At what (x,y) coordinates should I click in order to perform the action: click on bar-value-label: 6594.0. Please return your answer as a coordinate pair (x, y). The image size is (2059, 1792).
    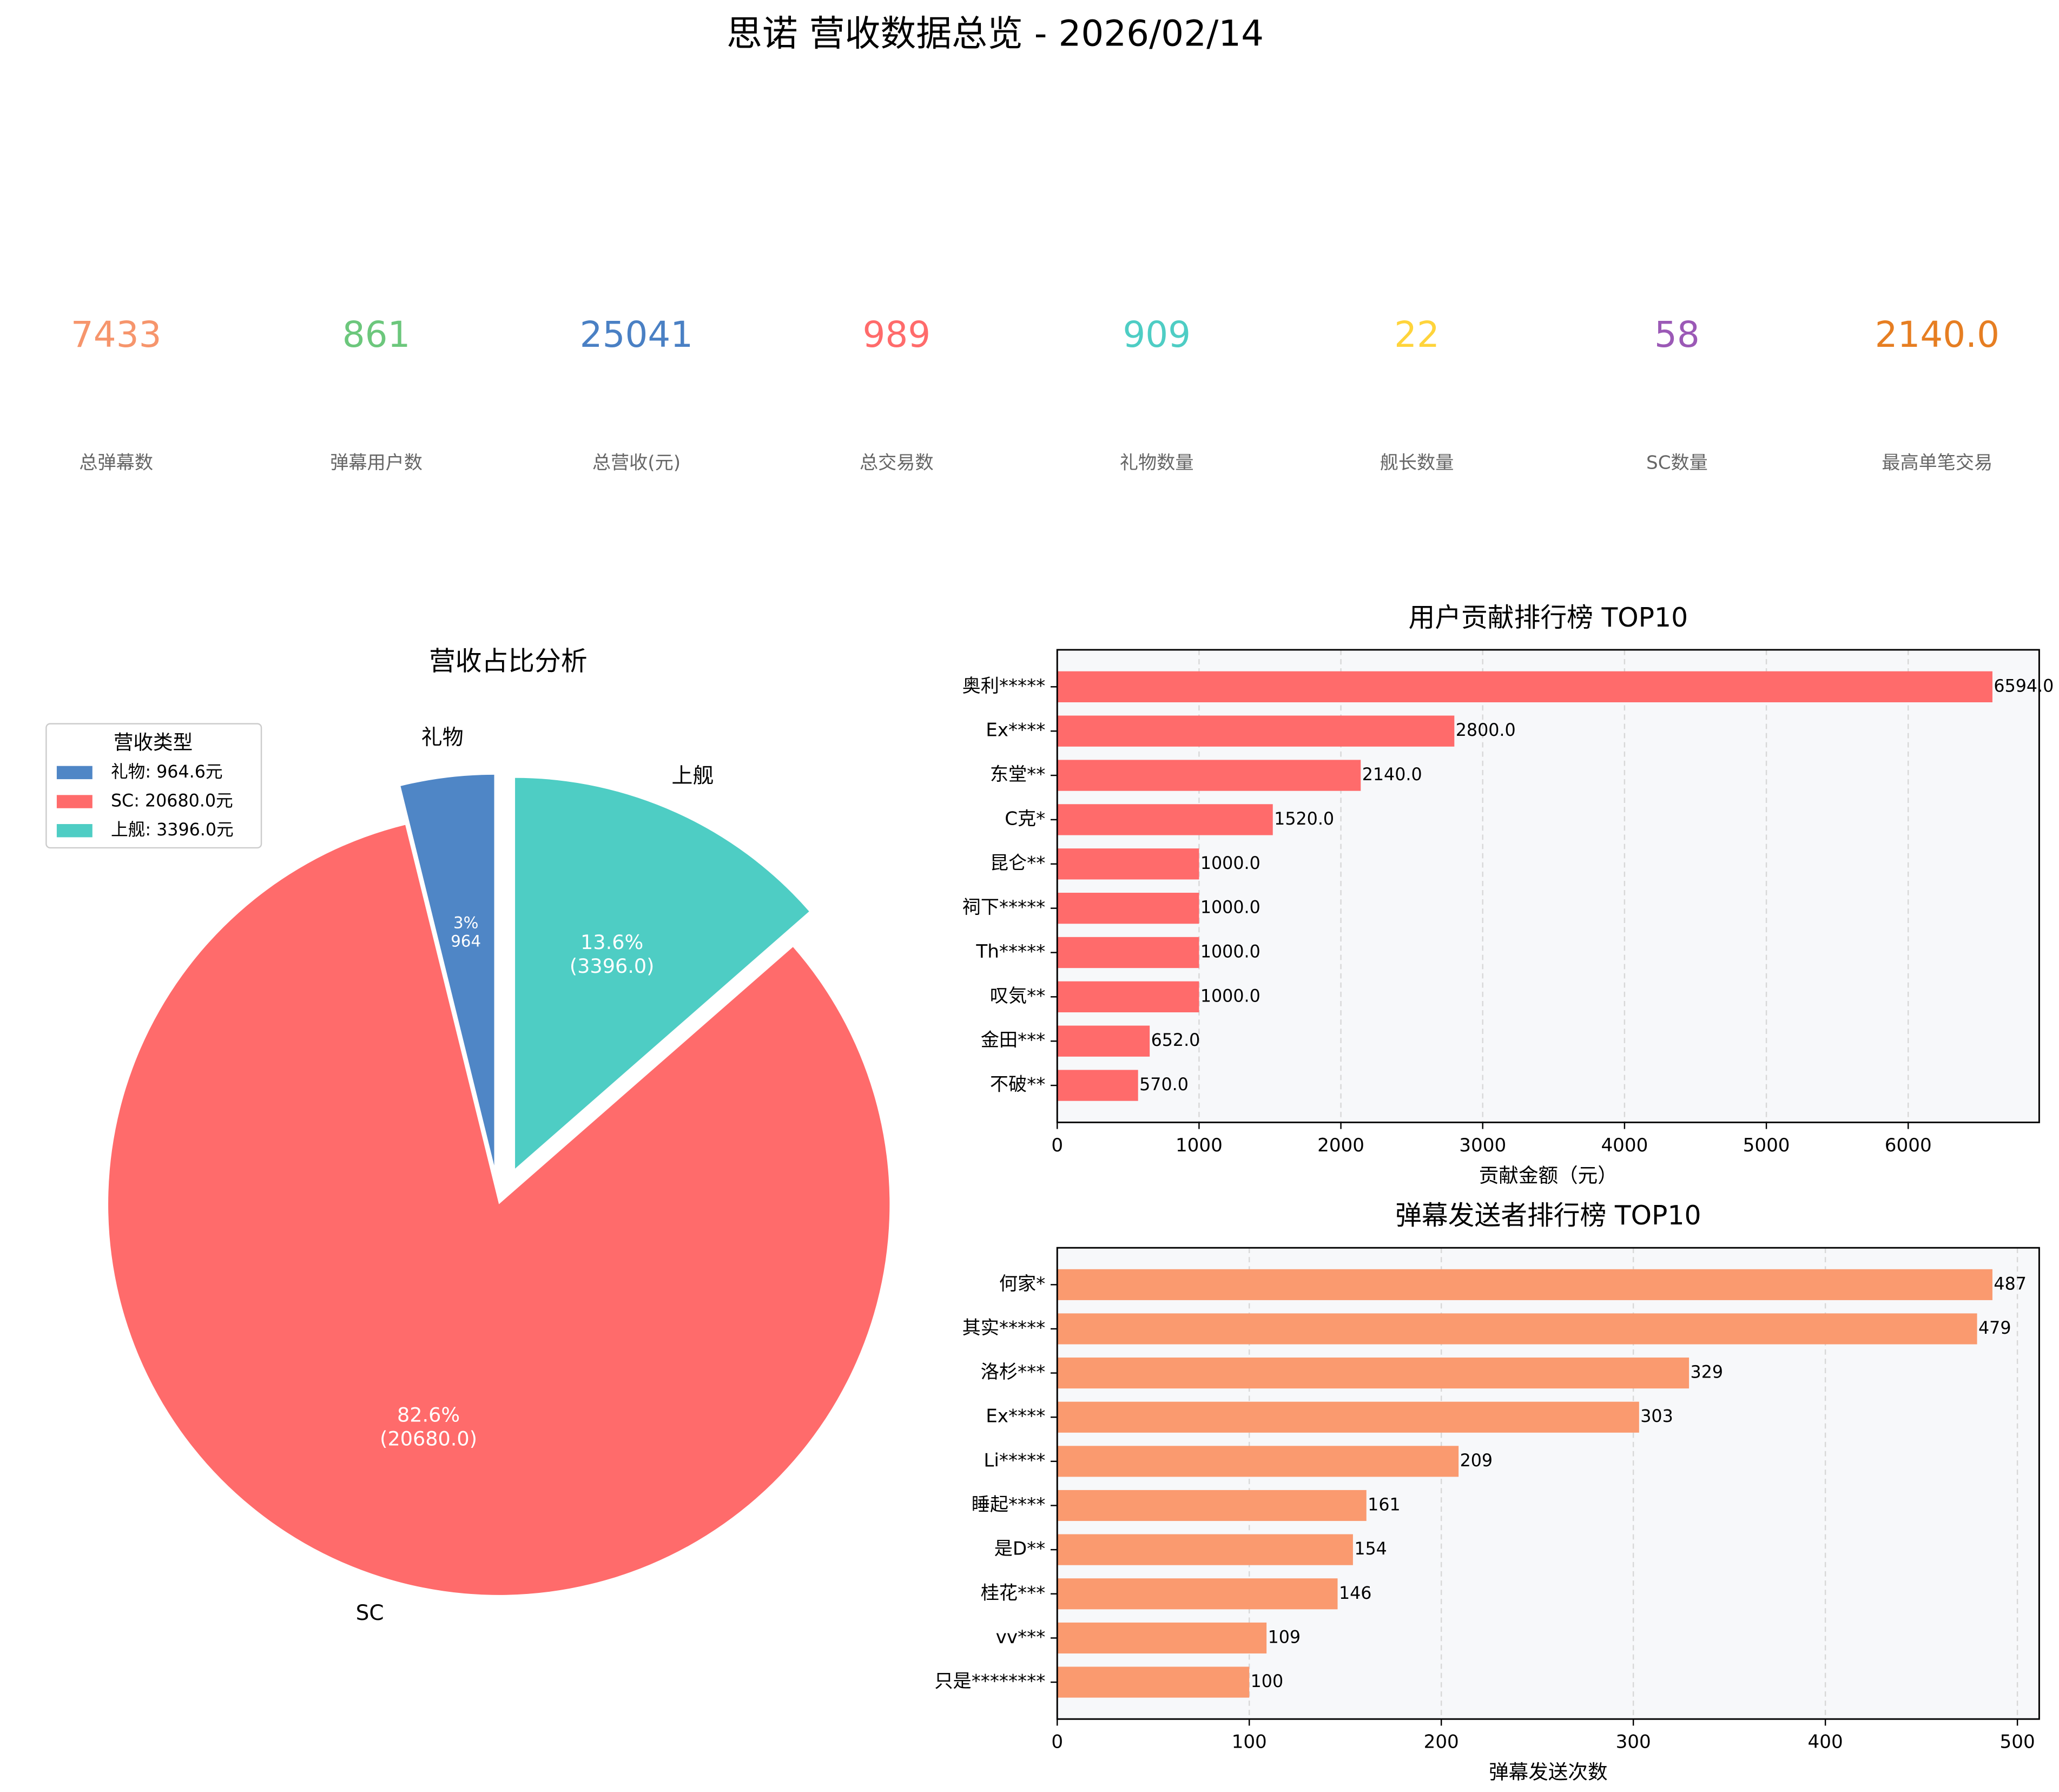
    Looking at the image, I should click on (2024, 686).